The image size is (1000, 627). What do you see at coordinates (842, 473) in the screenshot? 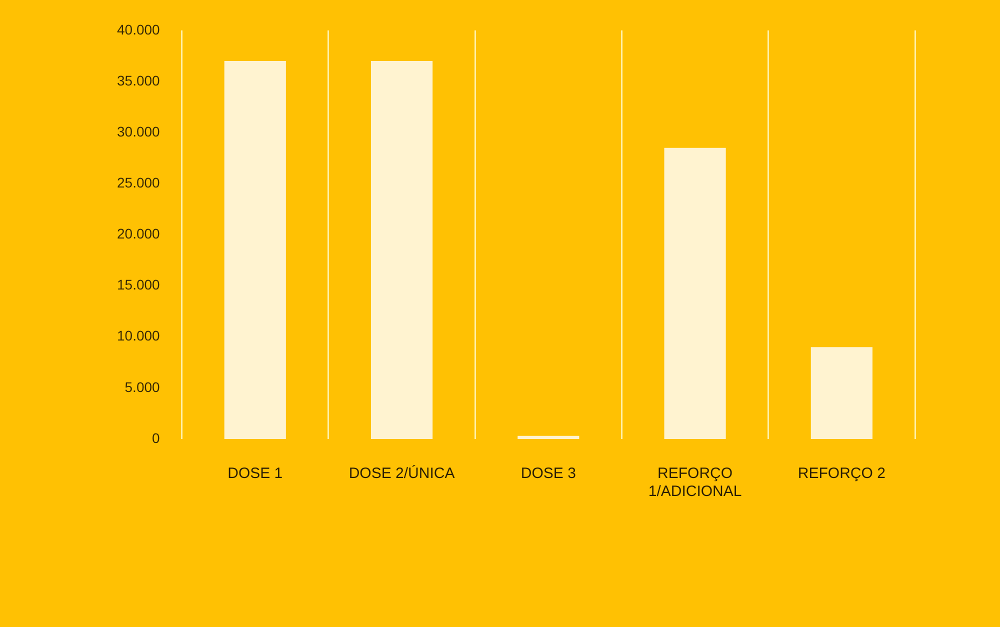
I see `x-tick-label: REFORÇO 2` at bounding box center [842, 473].